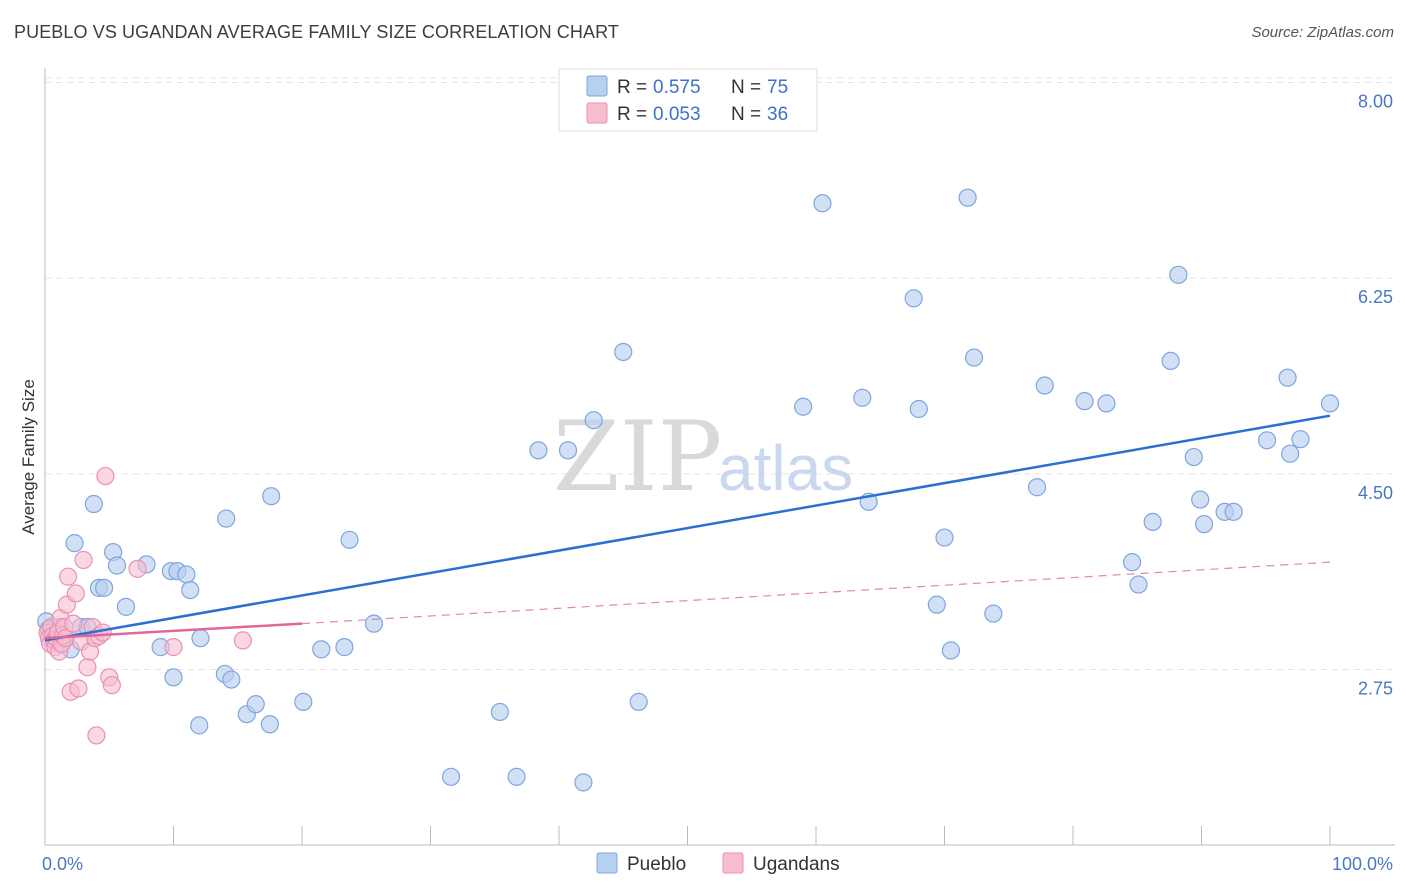 The image size is (1406, 892). I want to click on y-tick-label: 2.75, so click(1375, 688).